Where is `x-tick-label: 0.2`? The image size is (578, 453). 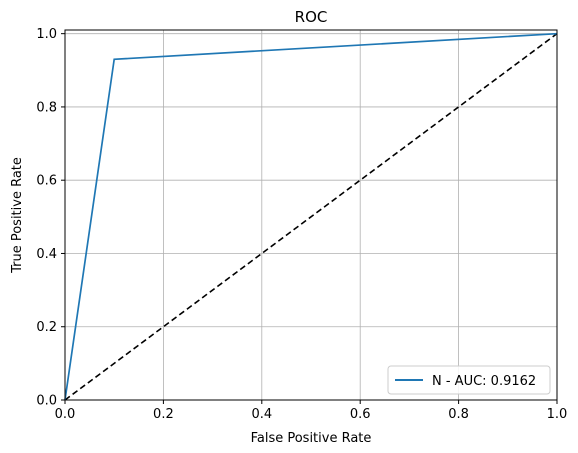 x-tick-label: 0.2 is located at coordinates (163, 414).